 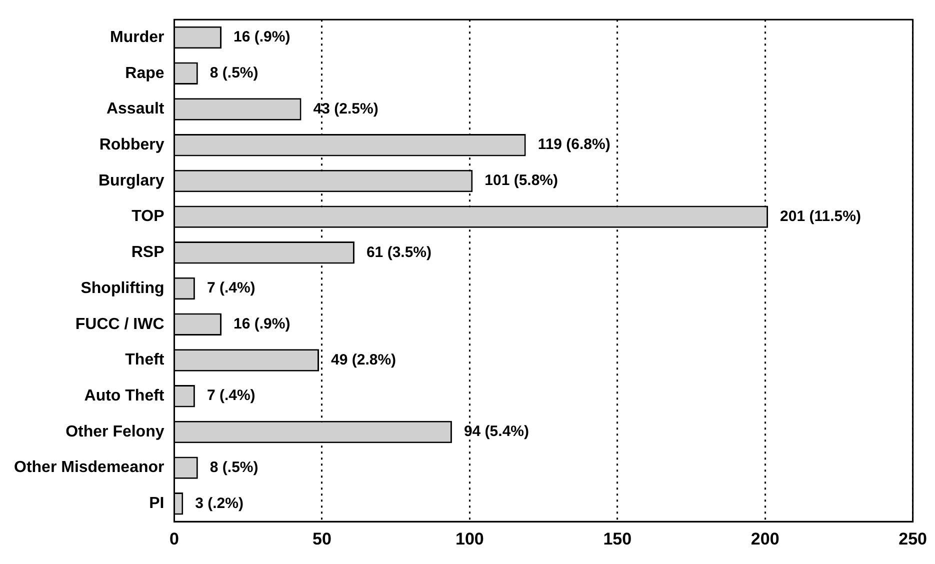 What do you see at coordinates (497, 431) in the screenshot?
I see `data-label: 94 (5.4%)` at bounding box center [497, 431].